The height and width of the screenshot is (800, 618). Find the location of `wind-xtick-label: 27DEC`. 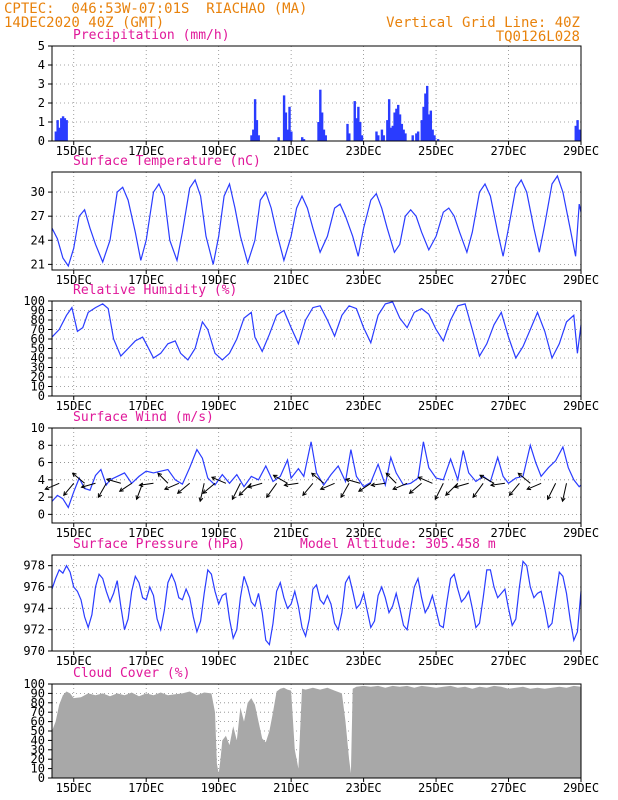

wind-xtick-label: 27DEC is located at coordinates (508, 533).